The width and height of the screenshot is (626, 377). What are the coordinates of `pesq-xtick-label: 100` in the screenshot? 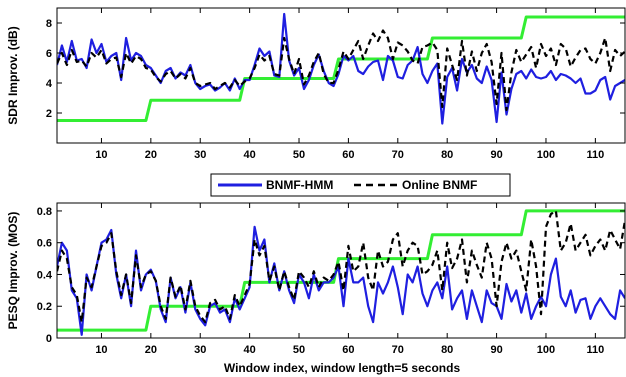 It's located at (546, 350).